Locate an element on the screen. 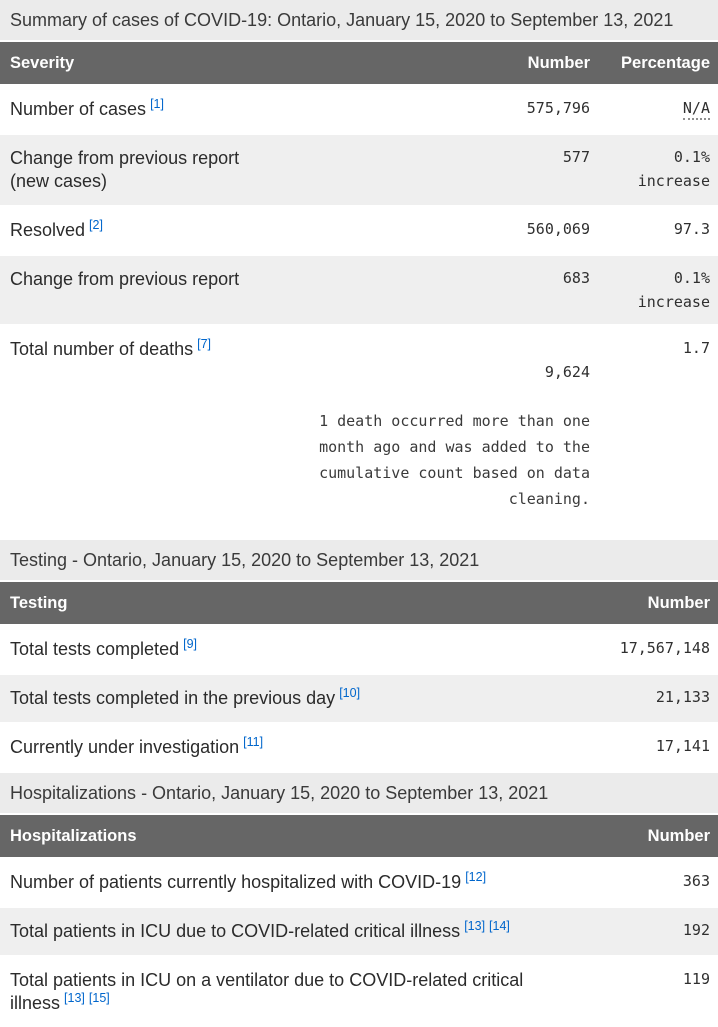 The height and width of the screenshot is (1027, 718). number-cell: 119 is located at coordinates (696, 979).